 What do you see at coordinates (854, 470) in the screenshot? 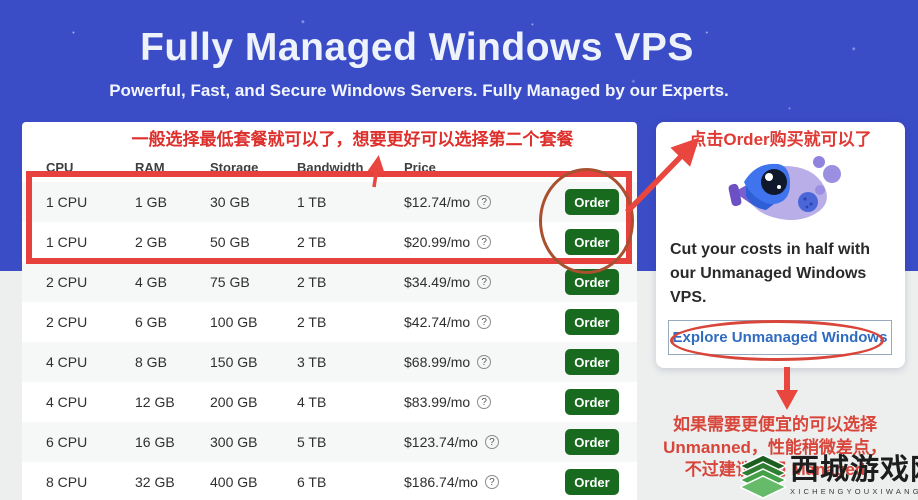
I see `watermark-name: 西城游戏网` at bounding box center [854, 470].